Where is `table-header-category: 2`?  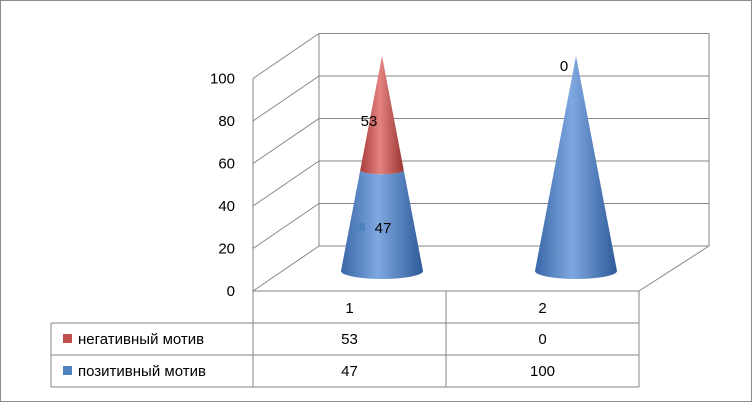
table-header-category: 2 is located at coordinates (542, 308).